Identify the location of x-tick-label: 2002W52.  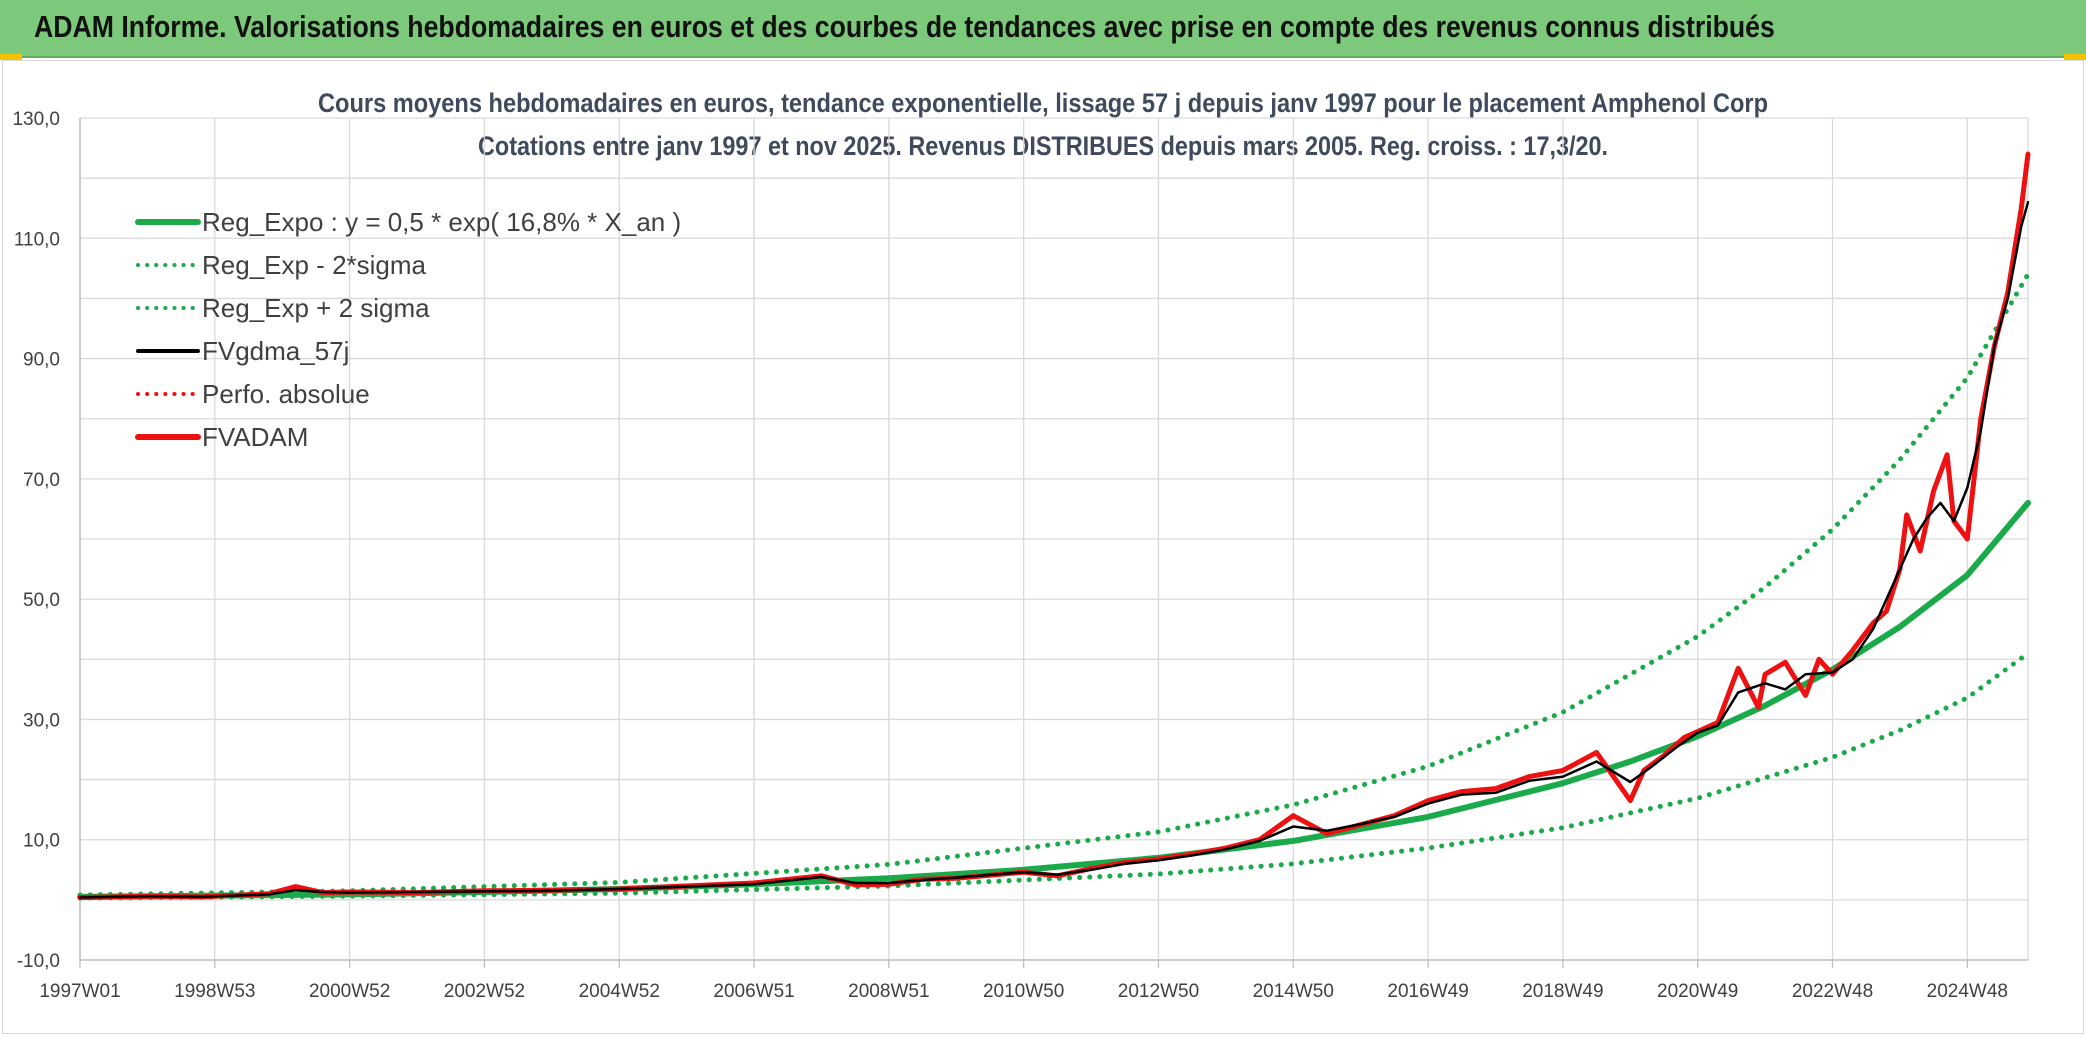
(484, 991).